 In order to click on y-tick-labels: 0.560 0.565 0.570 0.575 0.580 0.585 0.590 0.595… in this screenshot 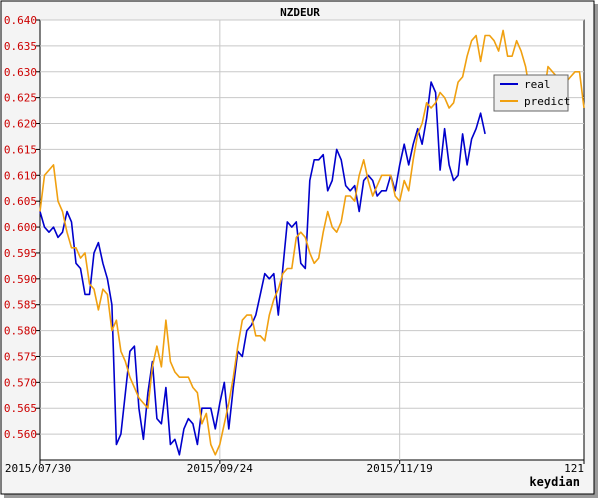, I will do `click(22, 227)`.